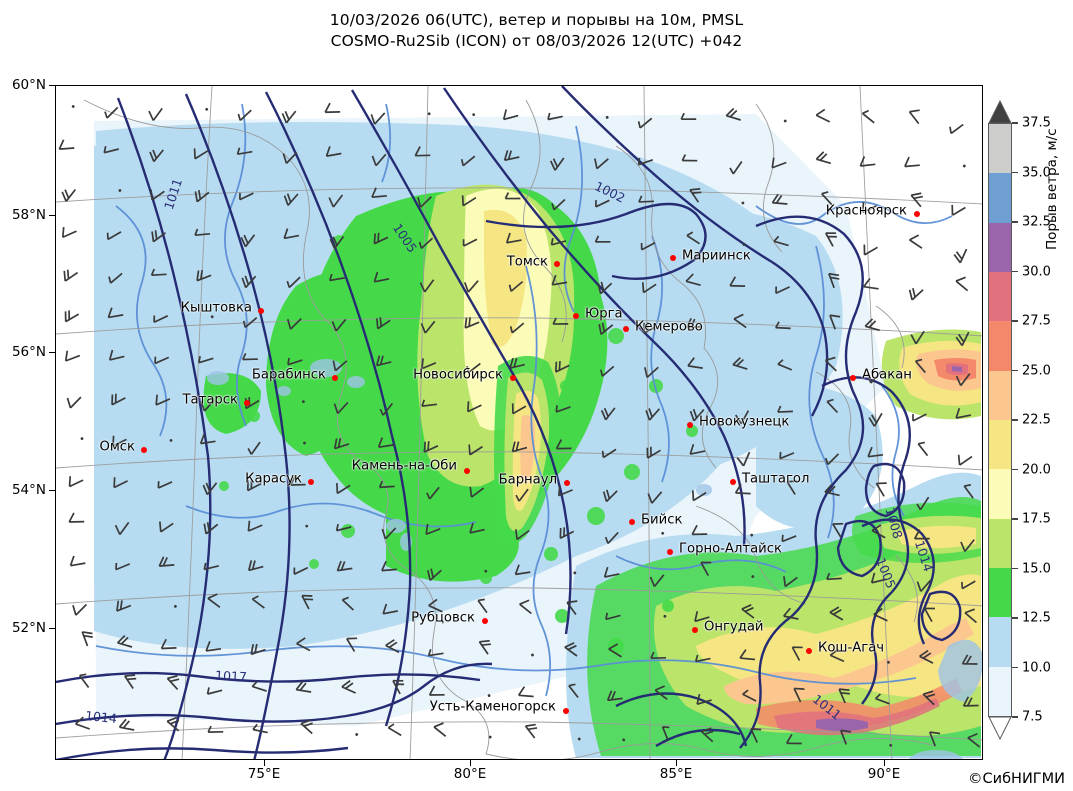 The width and height of the screenshot is (1073, 791). Describe the element at coordinates (1036, 172) in the screenshot. I see `colorbar-tick-label: 35.0` at that location.